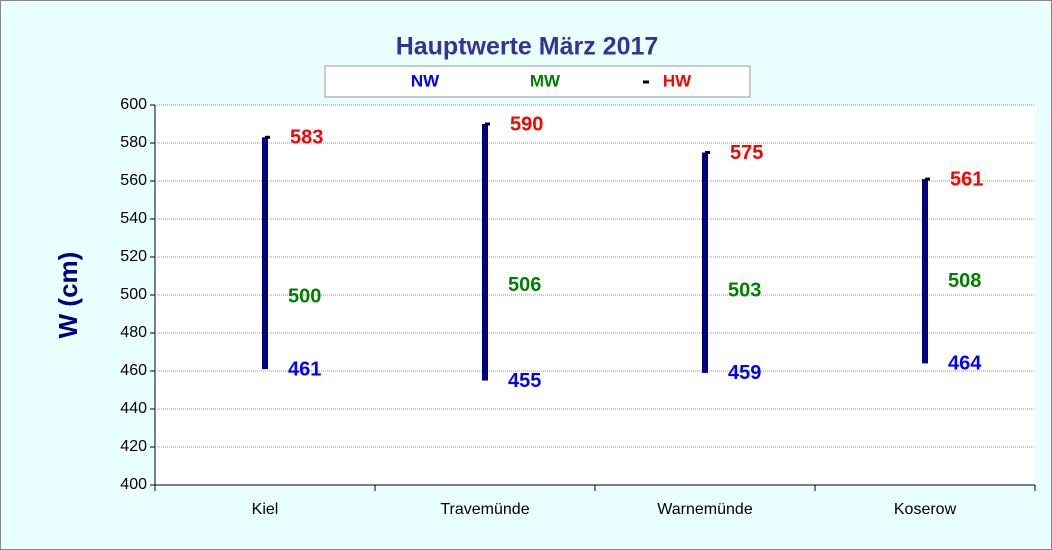 Image resolution: width=1052 pixels, height=550 pixels. What do you see at coordinates (964, 281) in the screenshot?
I see `data-label: 508` at bounding box center [964, 281].